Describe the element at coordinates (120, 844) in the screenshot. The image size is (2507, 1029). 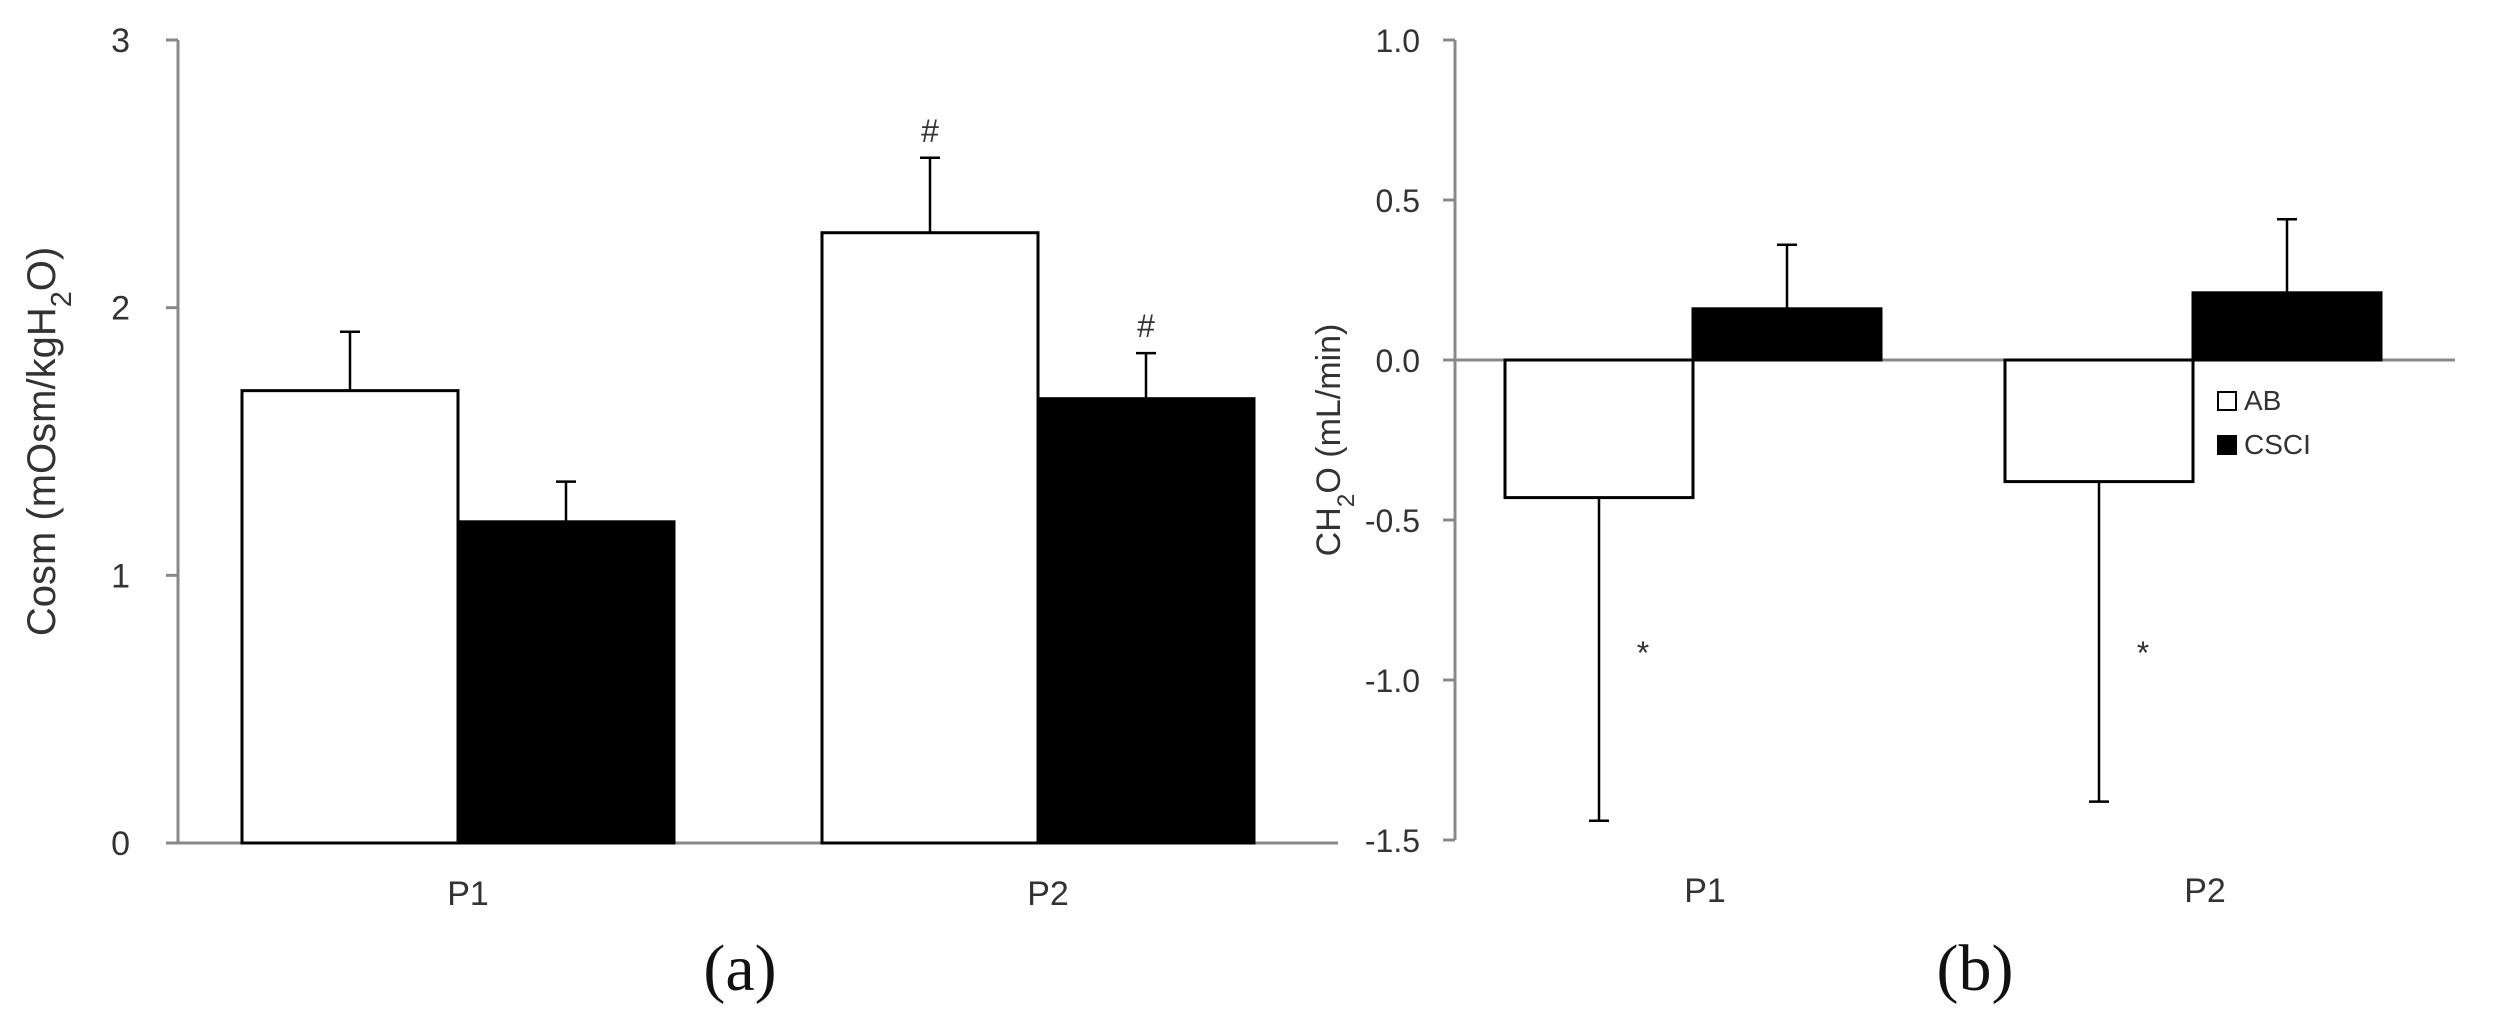
I see `y-tick-label: 0` at that location.